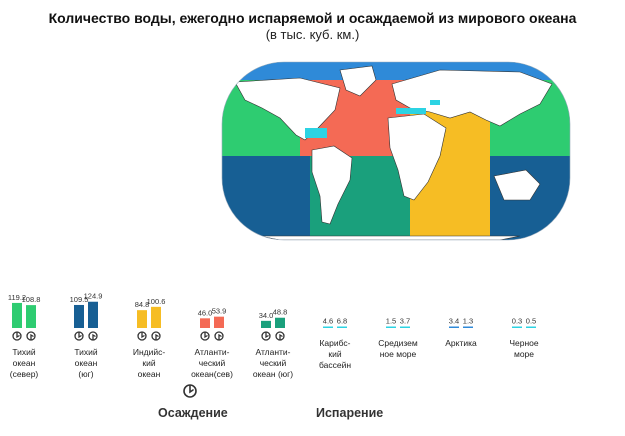 This screenshot has width=625, height=436. I want to click on value-label: 1.3, so click(468, 321).